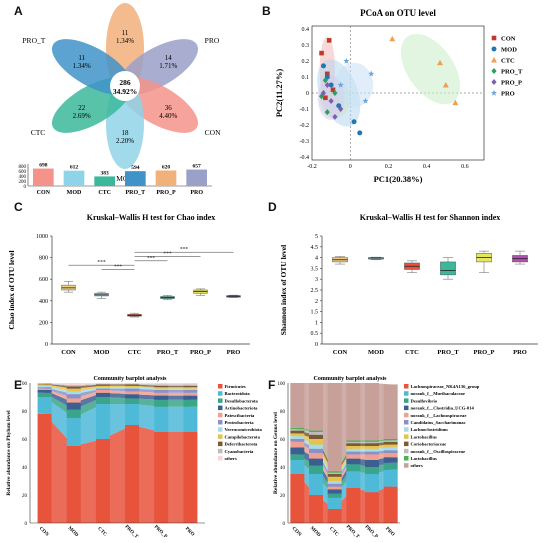  Describe the element at coordinates (376, 352) in the screenshot. I see `shannon-category-mod: MOD` at that location.